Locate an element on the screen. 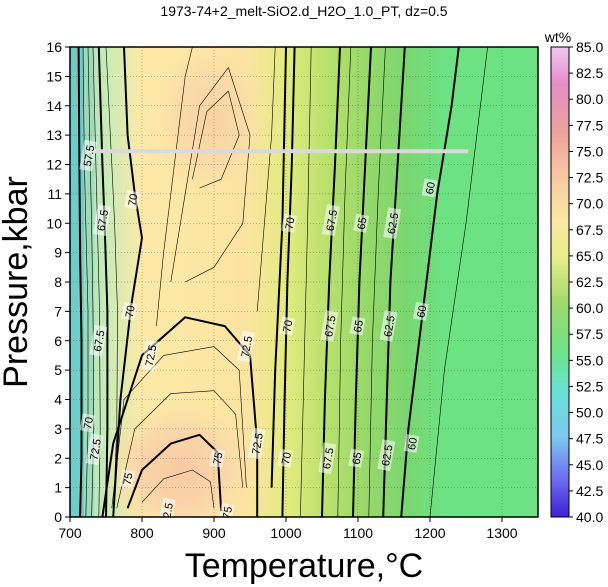  y-tick-label: 16 is located at coordinates (54, 47).